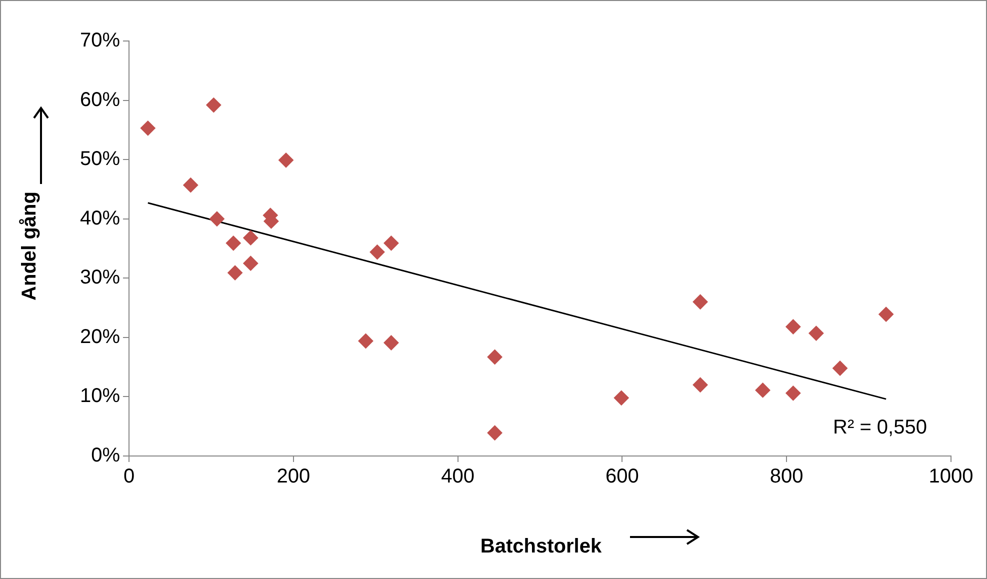  Describe the element at coordinates (100, 41) in the screenshot. I see `y-tick-label: 70%` at that location.